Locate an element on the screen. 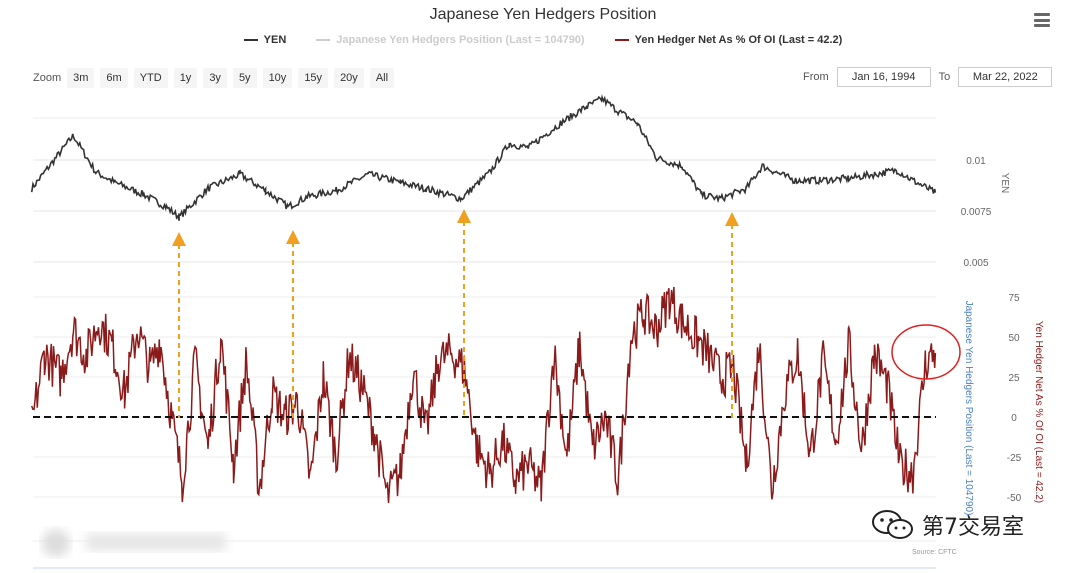 The image size is (1080, 573). hamburger-menu-icon is located at coordinates (1042, 20).